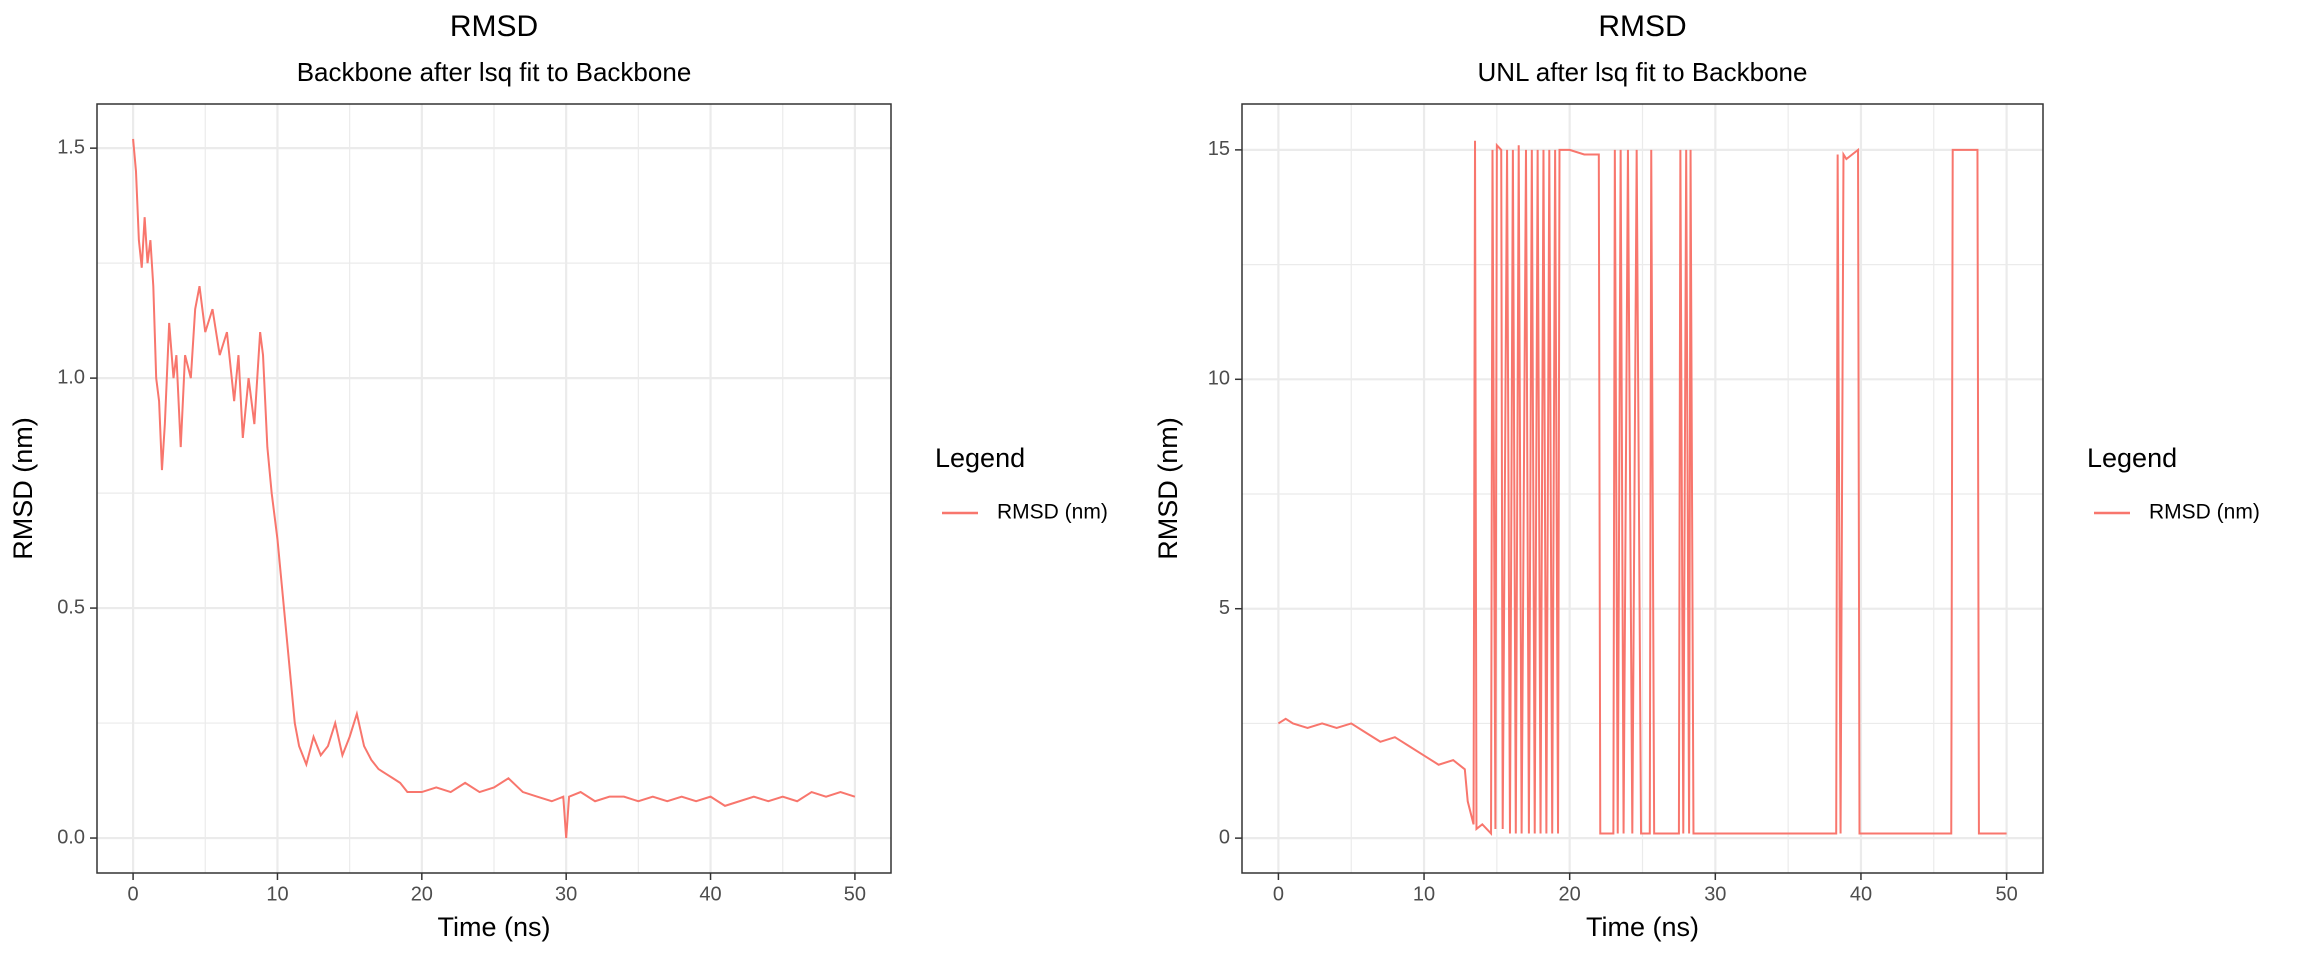 This screenshot has height=960, width=2304. What do you see at coordinates (1224, 608) in the screenshot?
I see `y-tick-label: 5` at bounding box center [1224, 608].